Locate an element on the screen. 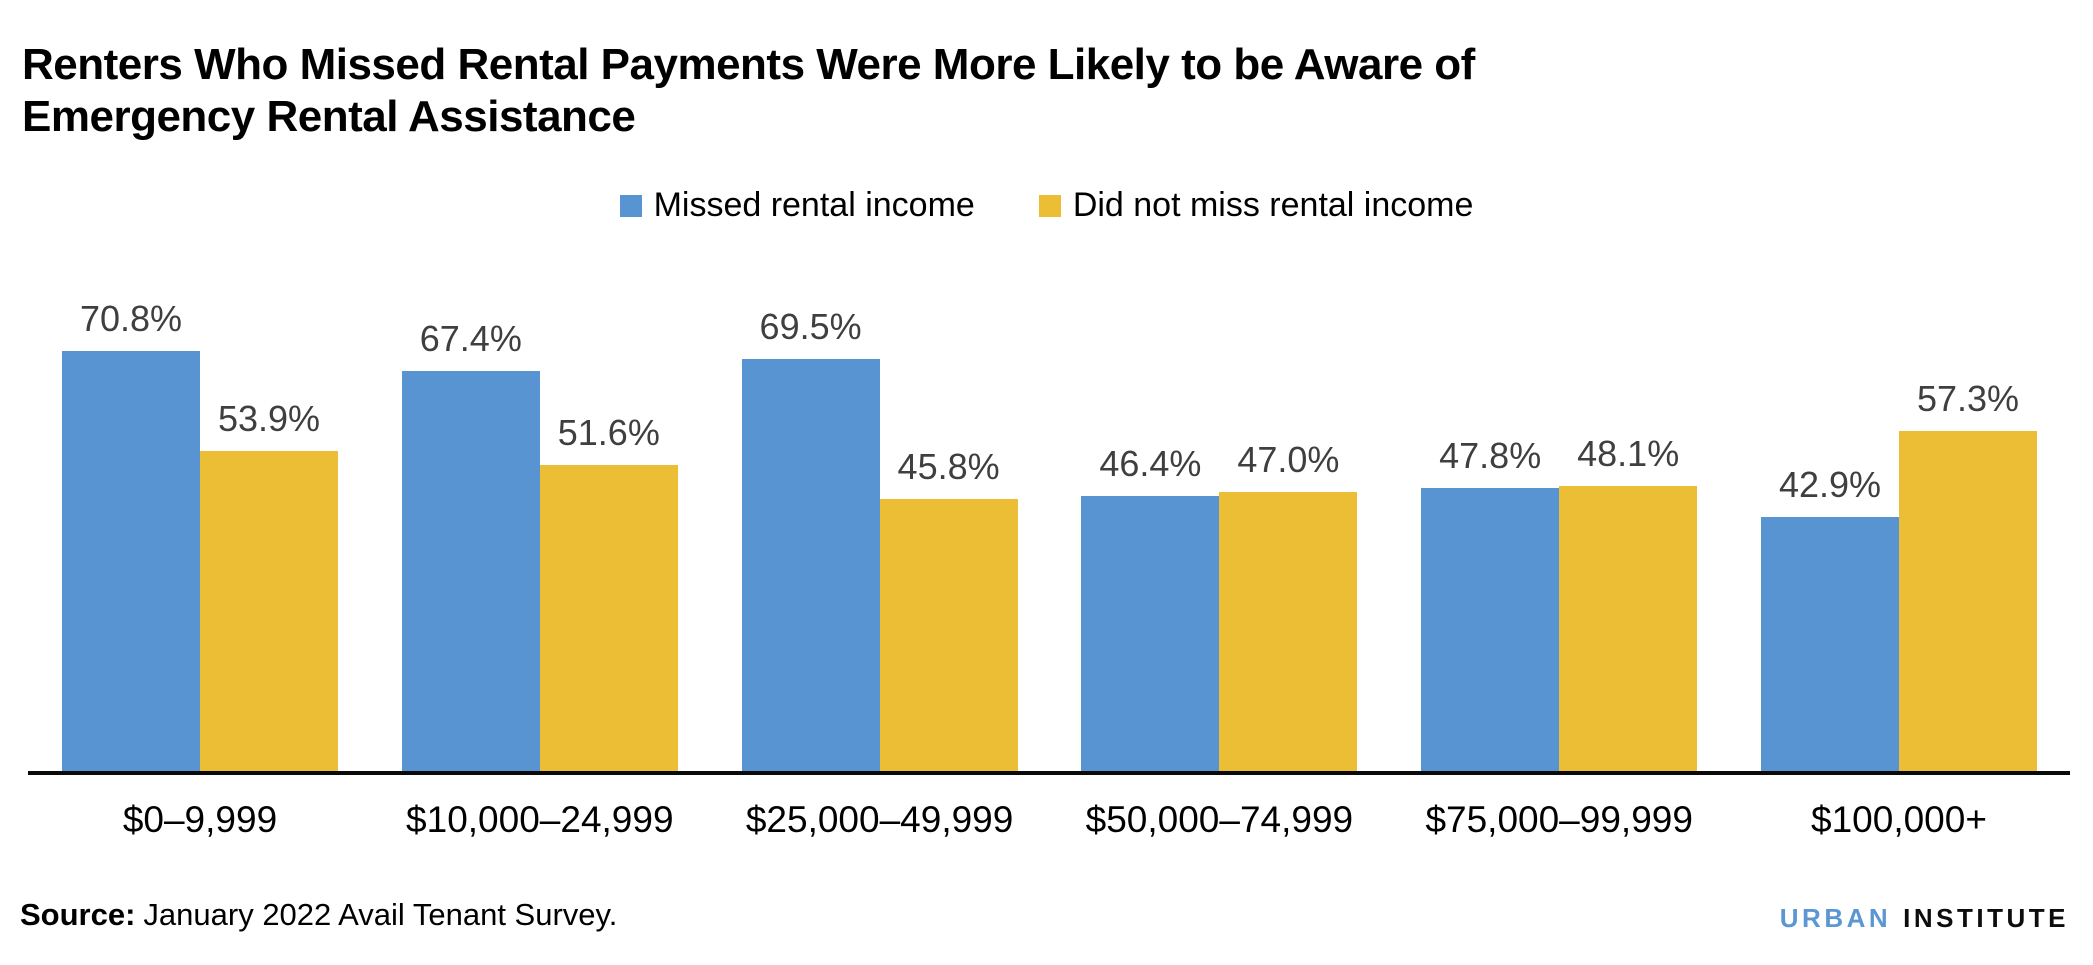 The height and width of the screenshot is (965, 2093). bar-column: 45.8% is located at coordinates (948, 608).